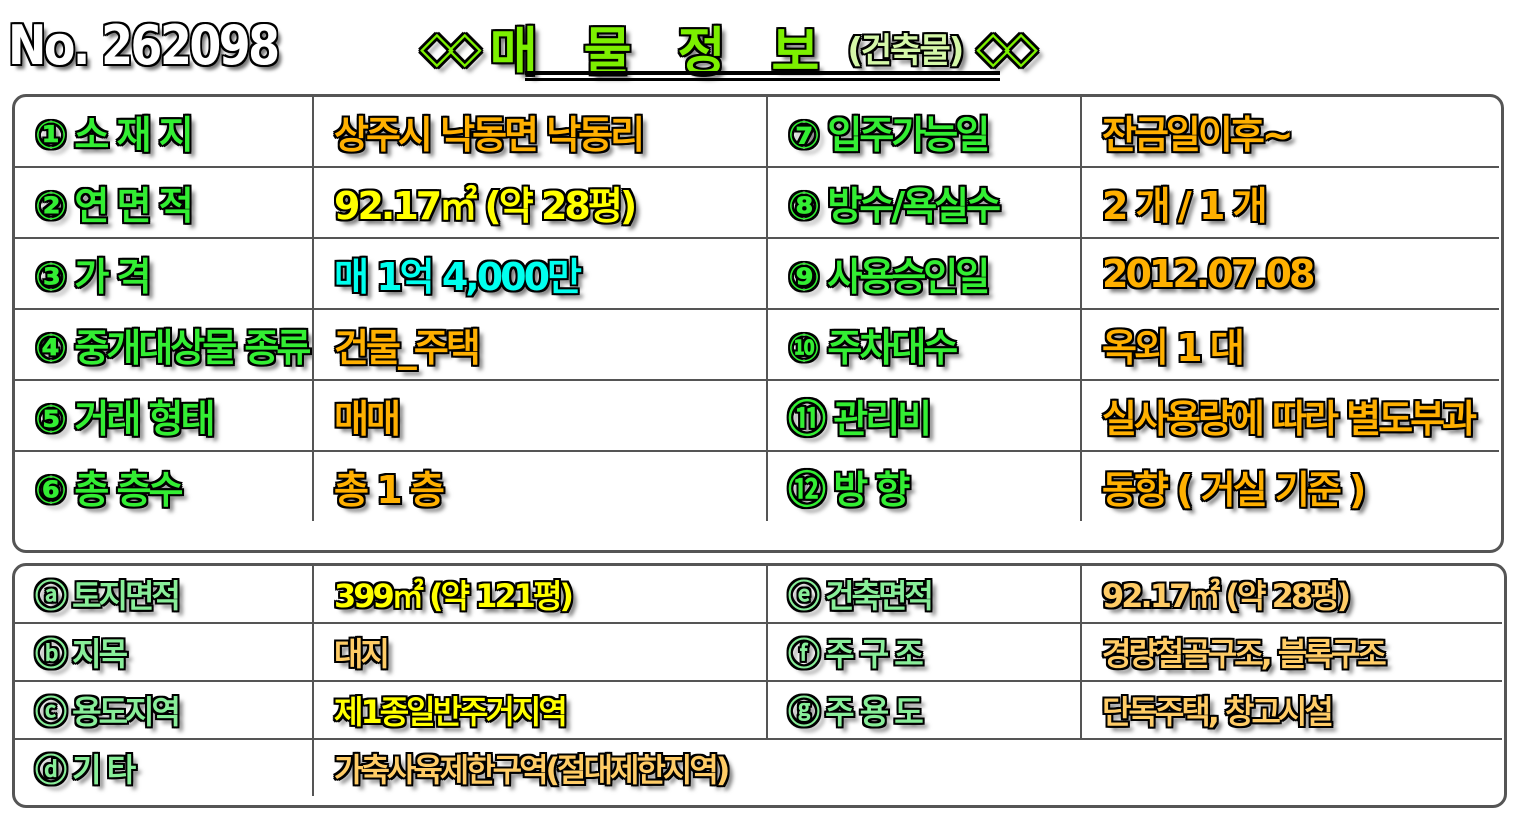  Describe the element at coordinates (144, 45) in the screenshot. I see `listing-number: No. 262098` at that location.